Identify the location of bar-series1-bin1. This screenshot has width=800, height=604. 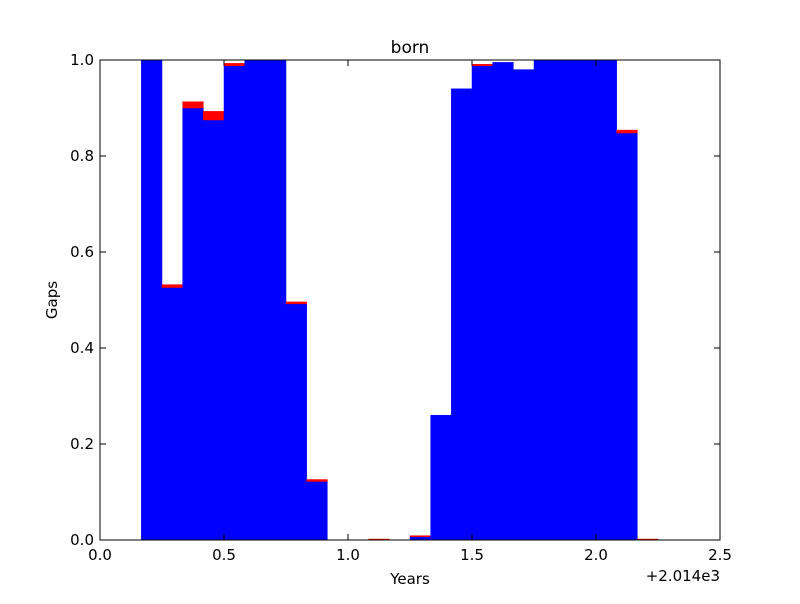
(172, 286).